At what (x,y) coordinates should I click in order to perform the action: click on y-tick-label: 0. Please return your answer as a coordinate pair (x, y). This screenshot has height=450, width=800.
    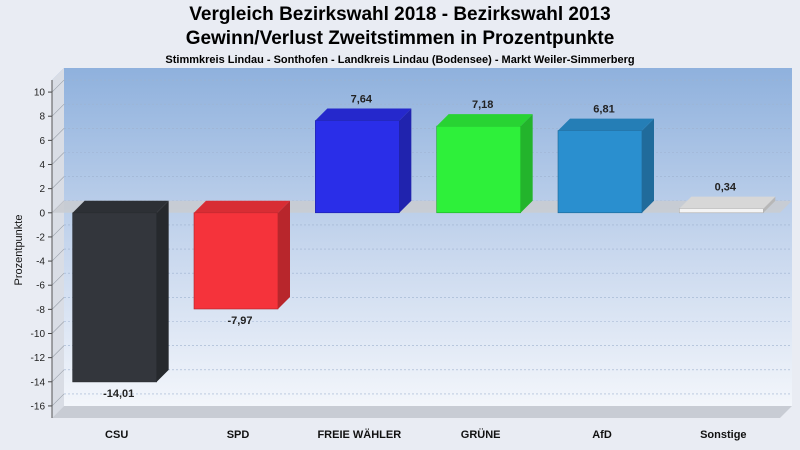
    Looking at the image, I should click on (42, 213).